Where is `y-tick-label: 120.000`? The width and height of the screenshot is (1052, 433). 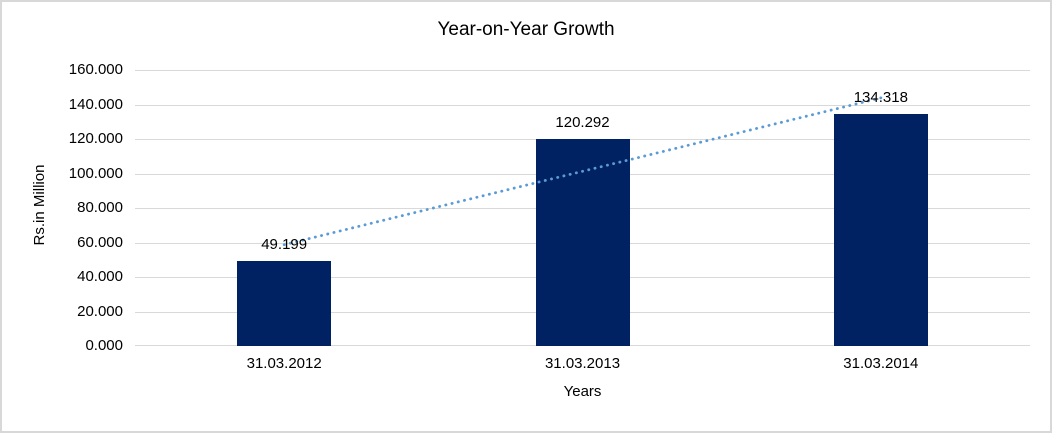 y-tick-label: 120.000 is located at coordinates (95, 138).